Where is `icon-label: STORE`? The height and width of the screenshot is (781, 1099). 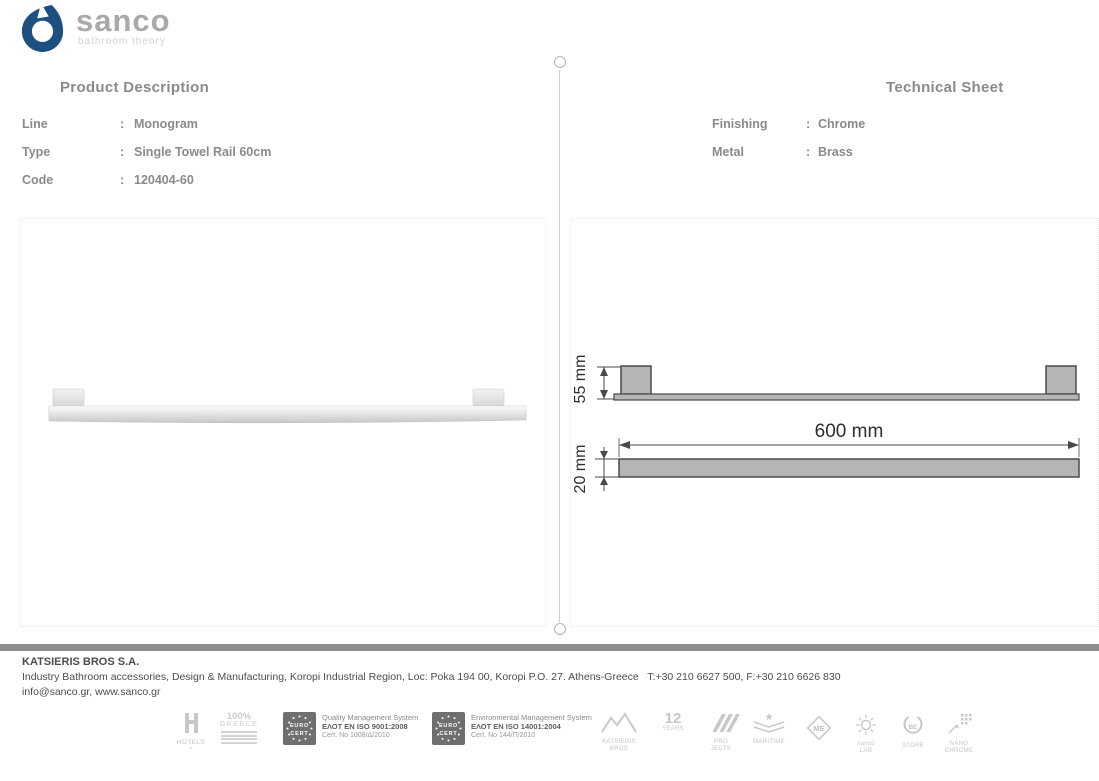
icon-label: STORE is located at coordinates (913, 746).